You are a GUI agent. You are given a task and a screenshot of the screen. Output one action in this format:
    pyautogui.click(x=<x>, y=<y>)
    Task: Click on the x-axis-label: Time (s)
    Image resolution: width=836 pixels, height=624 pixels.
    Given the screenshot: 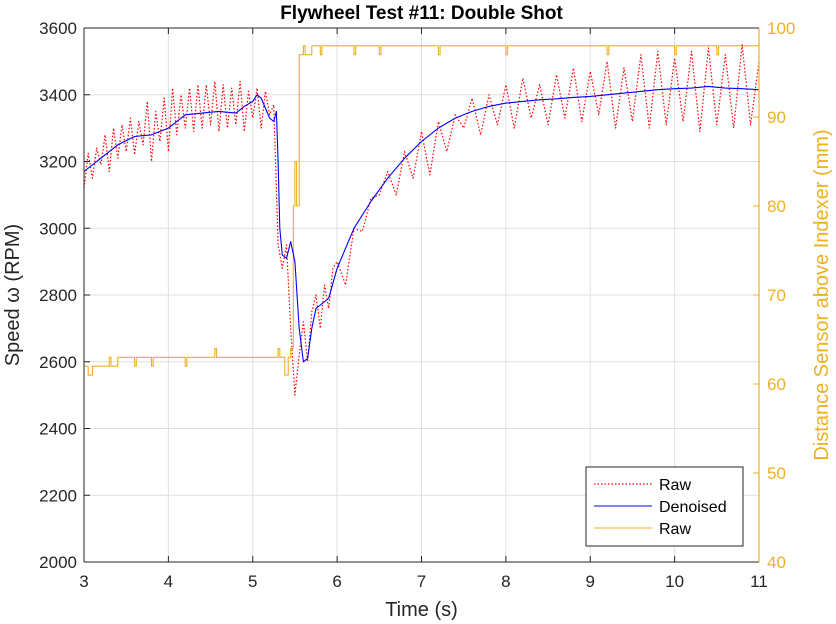 What is the action you would take?
    pyautogui.click(x=421, y=610)
    